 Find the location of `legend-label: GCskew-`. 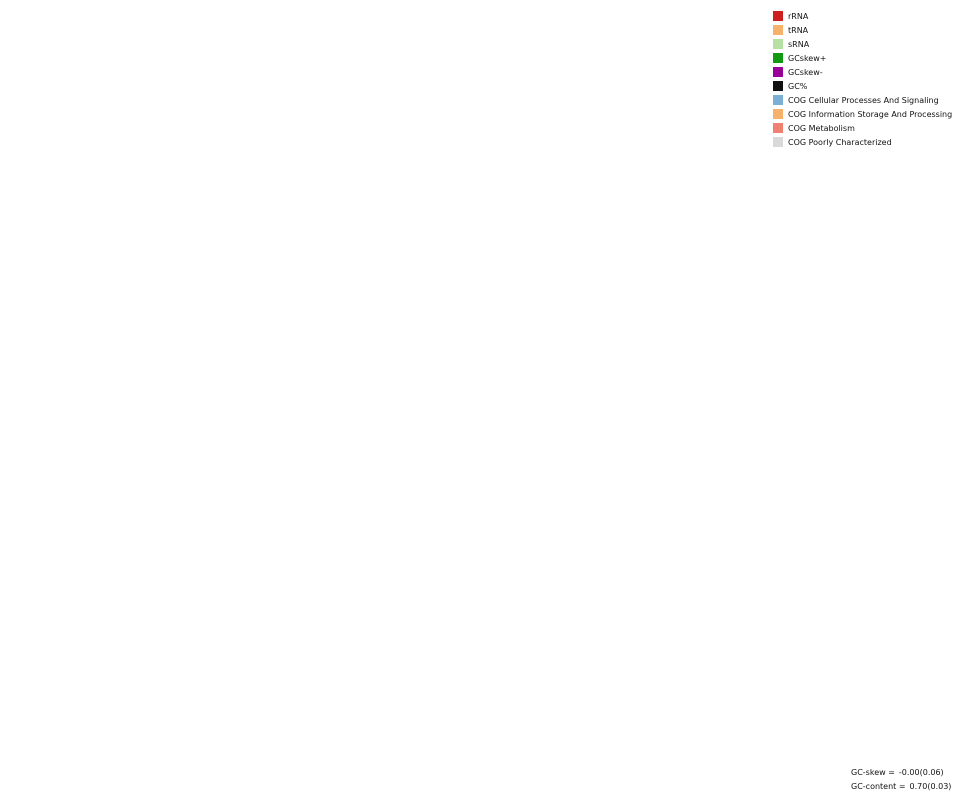

legend-label: GCskew- is located at coordinates (805, 72).